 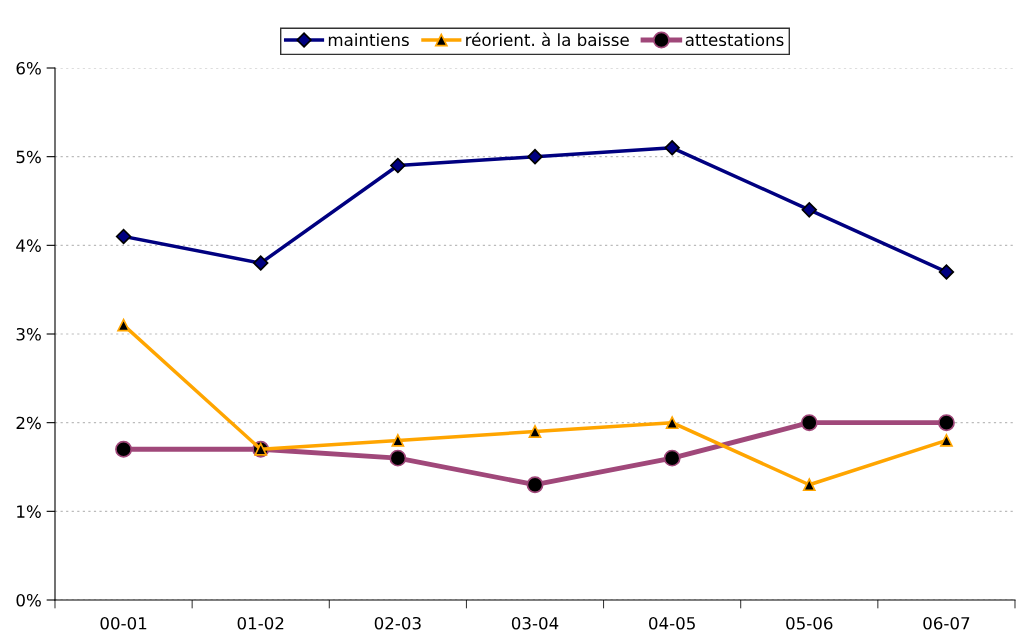 I want to click on x-tick-label: 00-01, so click(x=123, y=623).